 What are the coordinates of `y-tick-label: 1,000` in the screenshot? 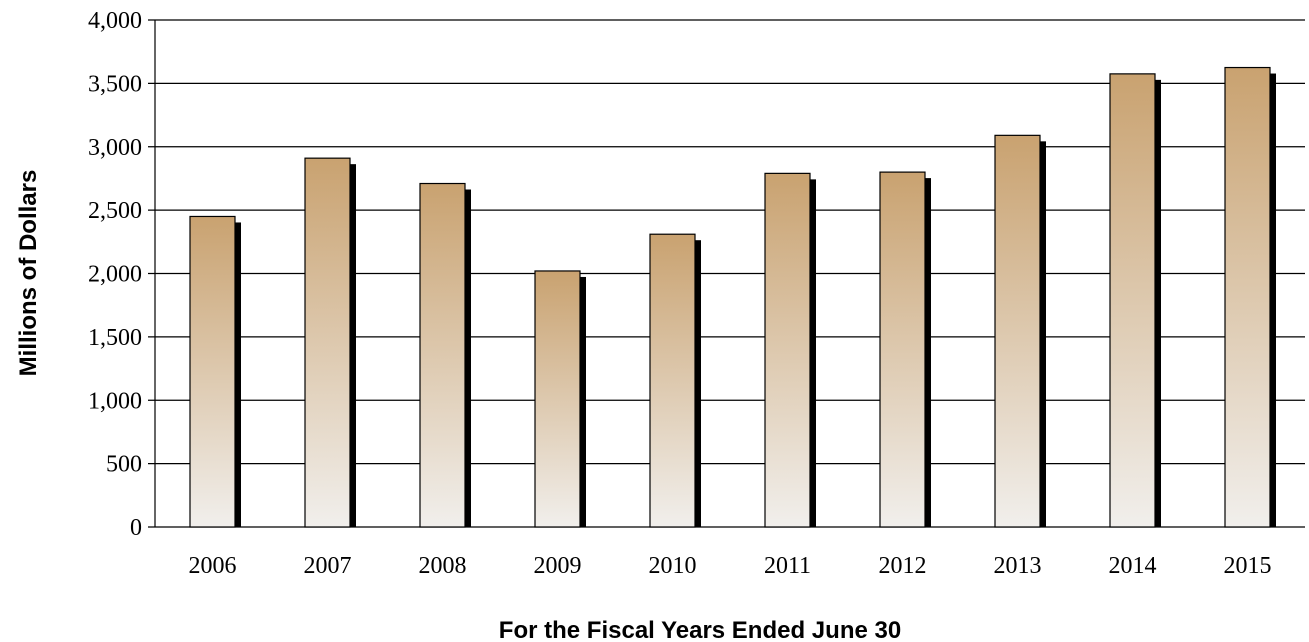 It's located at (115, 401).